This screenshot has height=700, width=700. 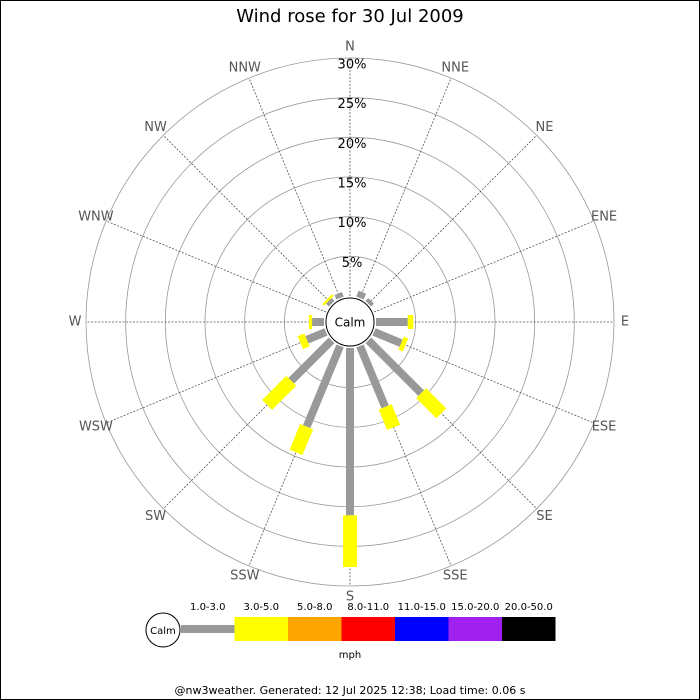 I want to click on legend-calm-circle, so click(x=163, y=630).